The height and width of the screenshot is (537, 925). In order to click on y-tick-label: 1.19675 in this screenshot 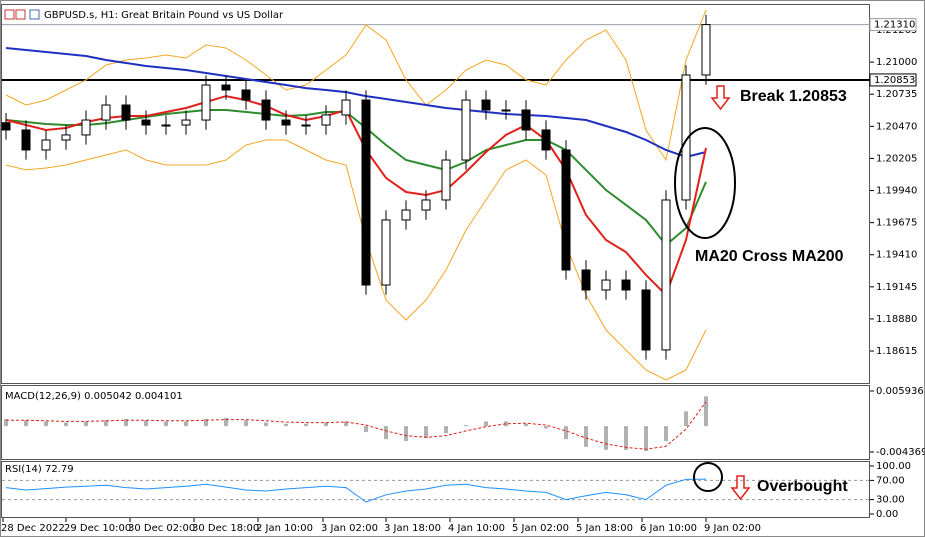, I will do `click(896, 223)`.